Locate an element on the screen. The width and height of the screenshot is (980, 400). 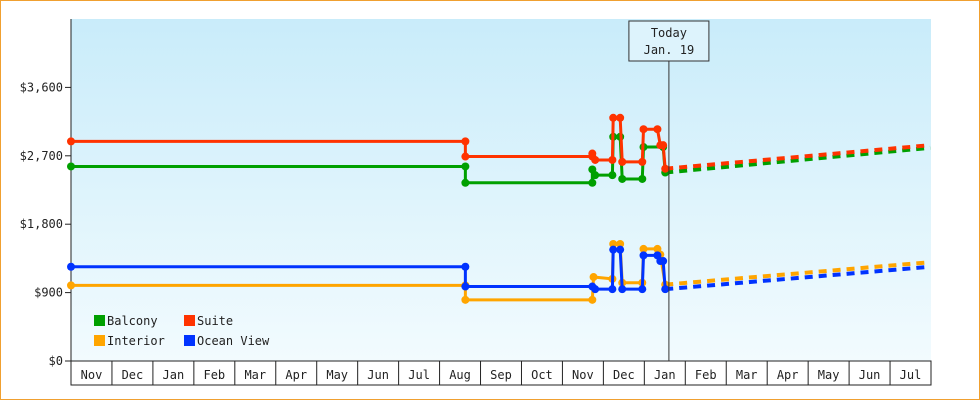
today-marker: Today Jan. 19 is located at coordinates (669, 190).